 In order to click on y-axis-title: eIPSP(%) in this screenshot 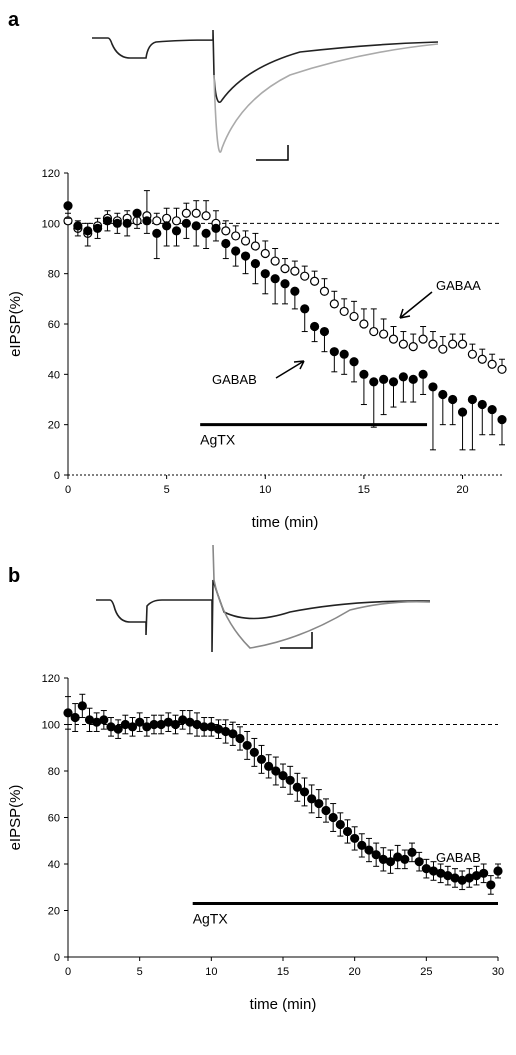, I will do `click(15, 818)`.